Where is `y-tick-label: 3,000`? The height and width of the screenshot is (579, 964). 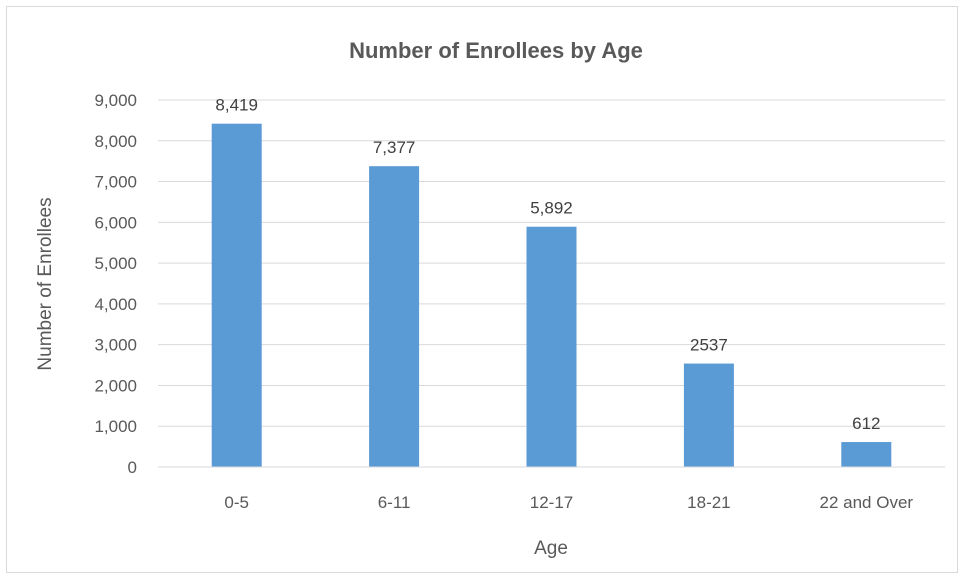 y-tick-label: 3,000 is located at coordinates (115, 345).